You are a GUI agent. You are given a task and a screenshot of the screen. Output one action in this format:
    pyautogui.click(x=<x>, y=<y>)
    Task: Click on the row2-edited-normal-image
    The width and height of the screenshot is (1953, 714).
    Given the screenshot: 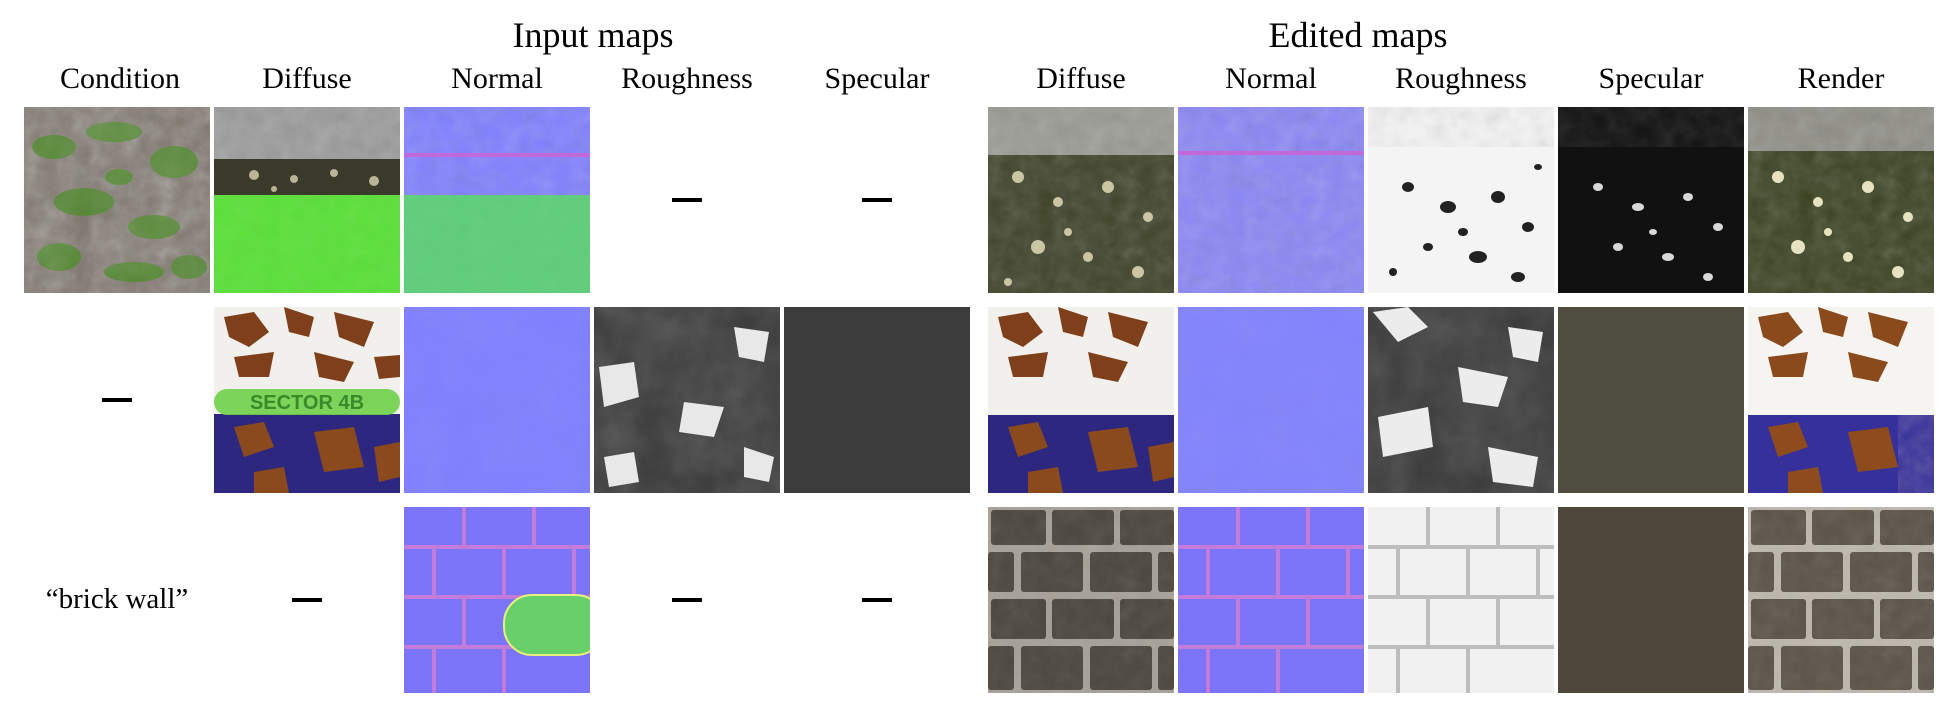 What is the action you would take?
    pyautogui.click(x=1271, y=400)
    